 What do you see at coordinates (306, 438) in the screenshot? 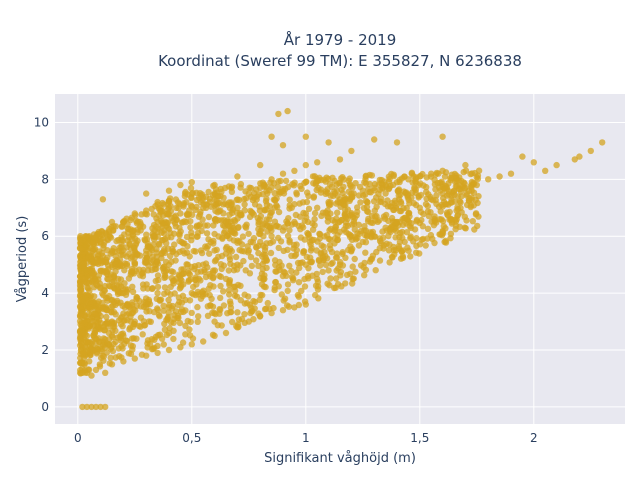
I see `x-axis-ticks: 0 0,5 1 1,5 2` at bounding box center [306, 438].